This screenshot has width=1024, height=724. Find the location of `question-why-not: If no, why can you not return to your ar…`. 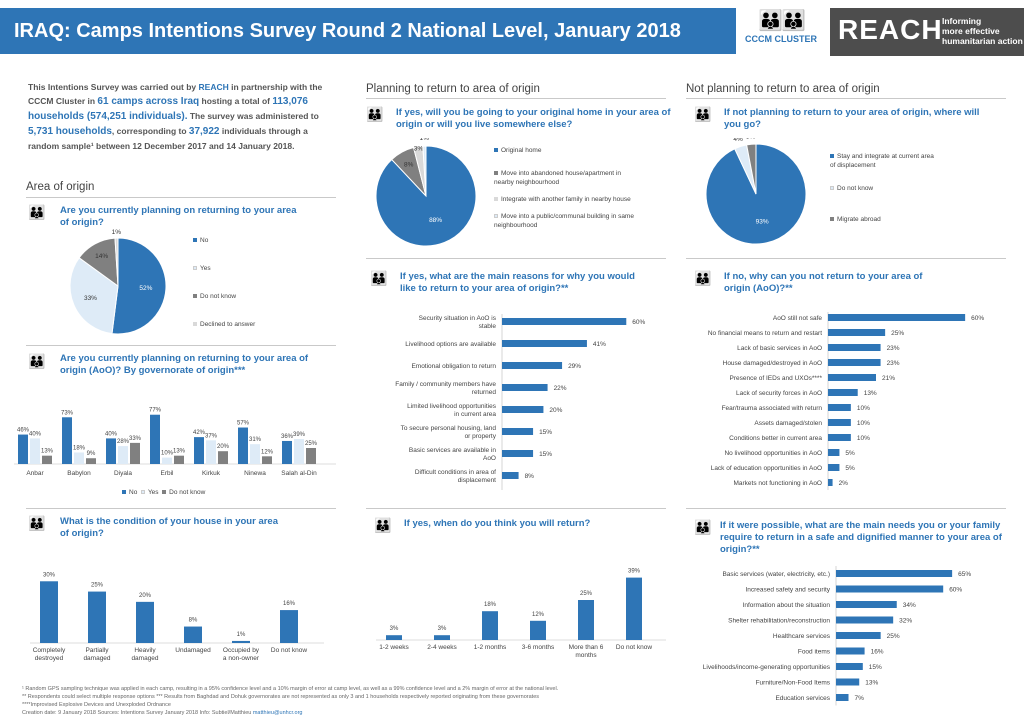

question-why-not: If no, why can you not return to your ar… is located at coordinates (823, 282).